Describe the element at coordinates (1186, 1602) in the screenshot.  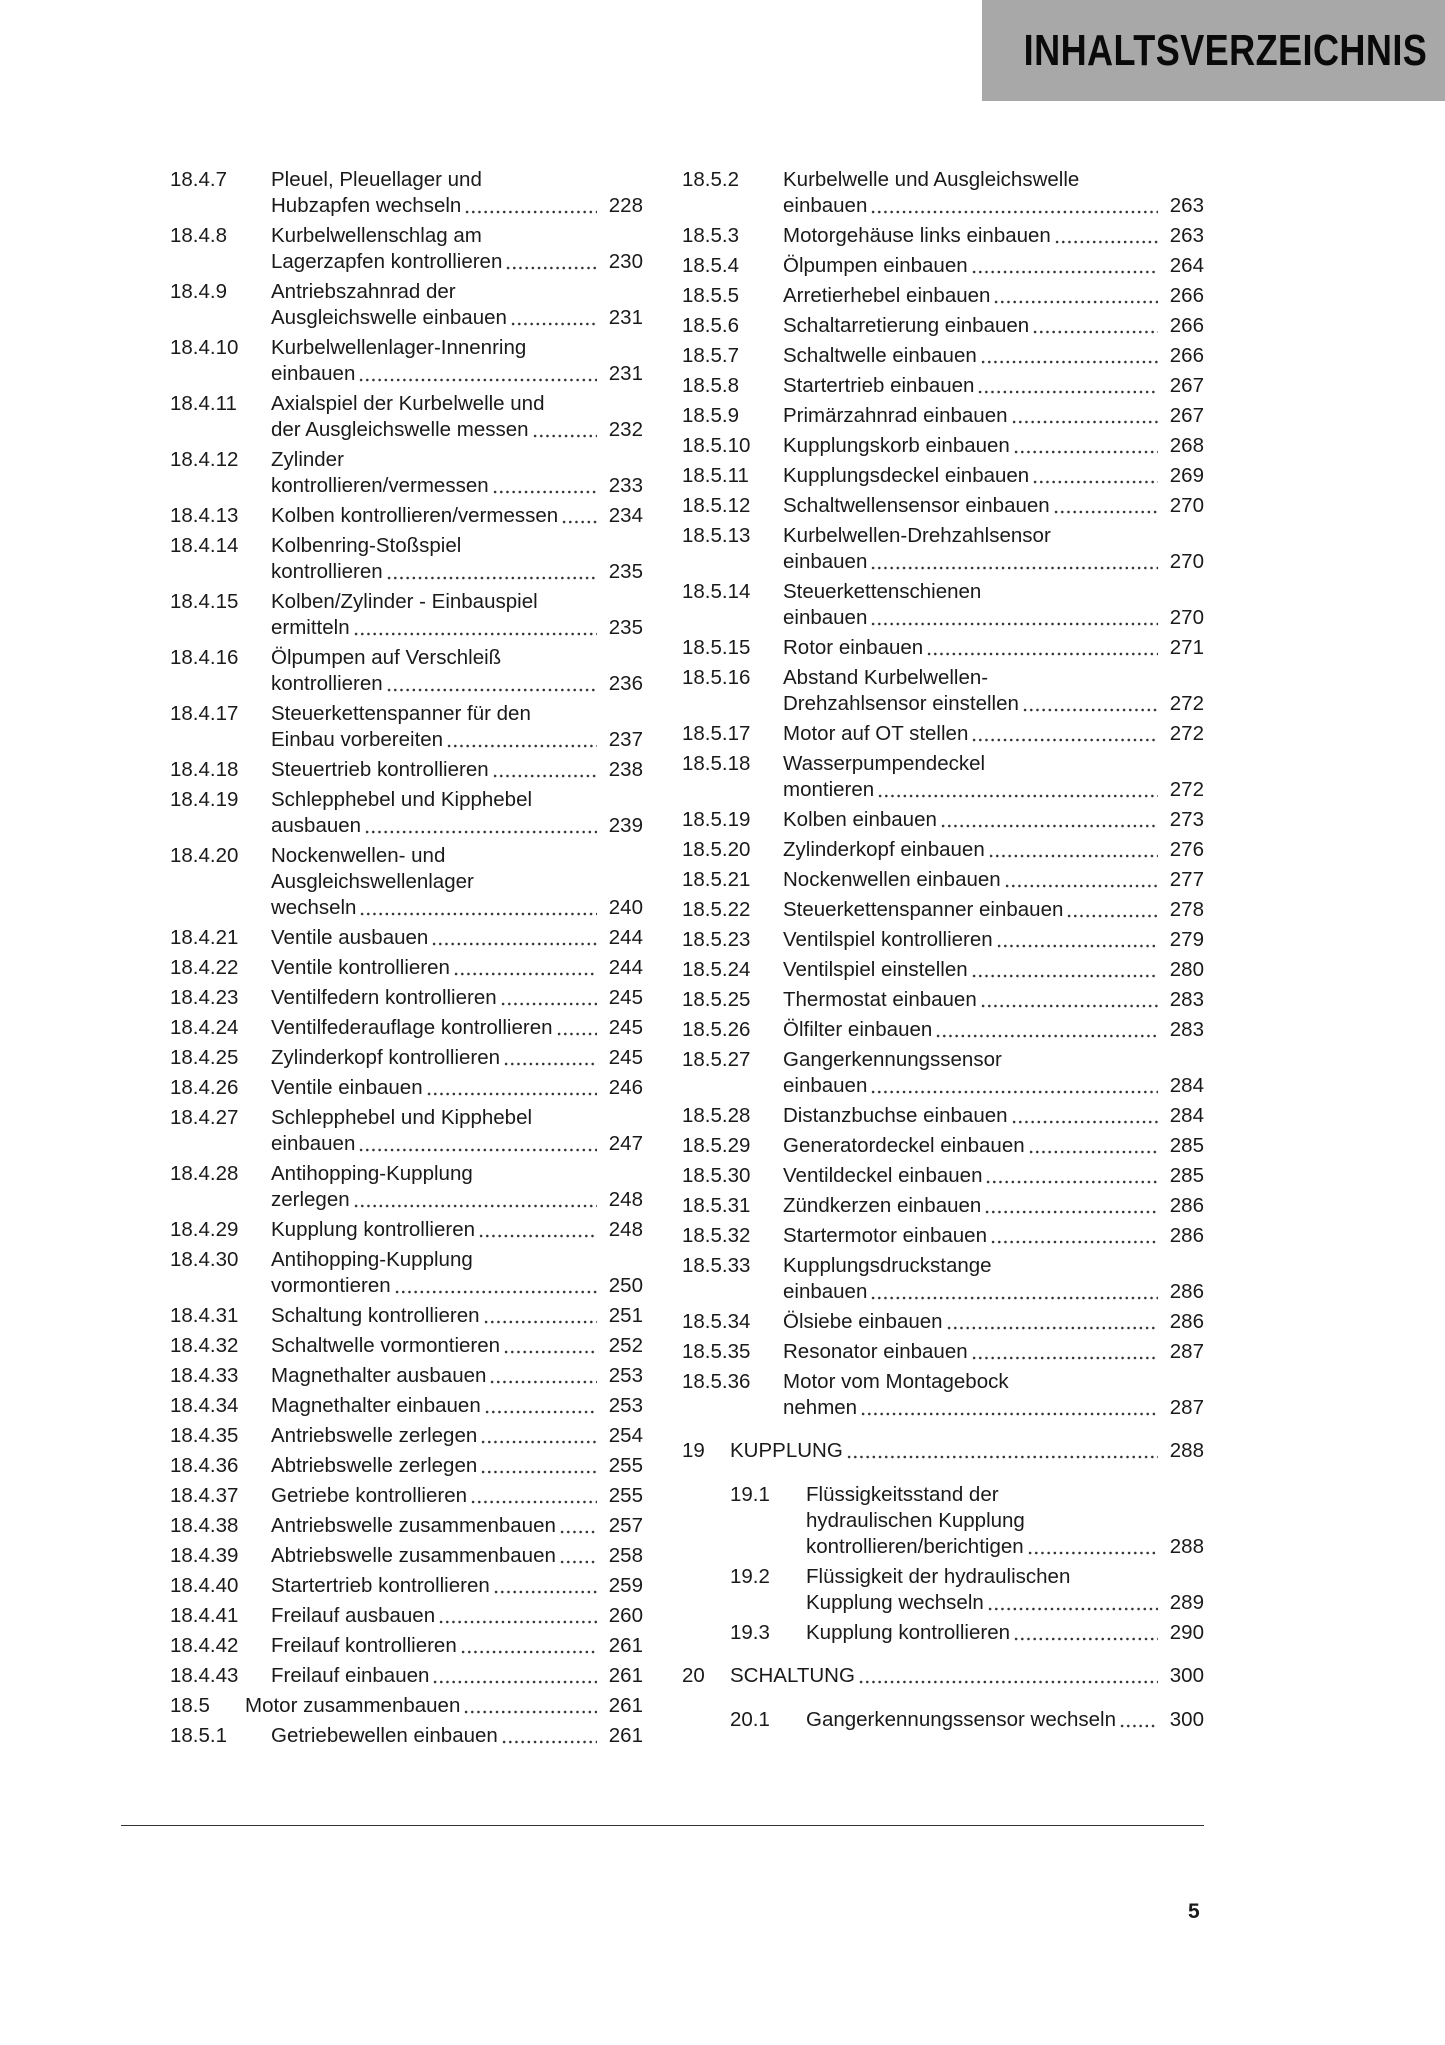
I see `entry-page-number: 289` at that location.